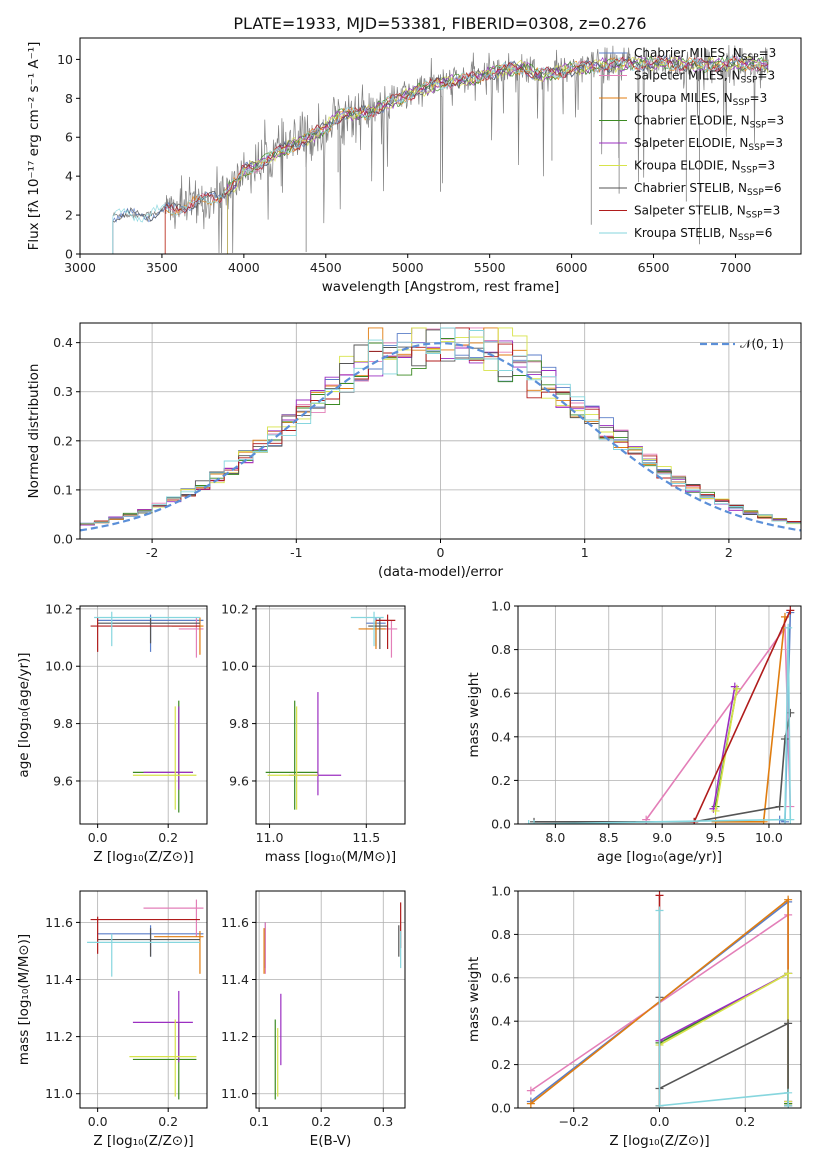 This screenshot has width=819, height=1170. I want to click on x-tick-label: 0.1, so click(259, 1121).